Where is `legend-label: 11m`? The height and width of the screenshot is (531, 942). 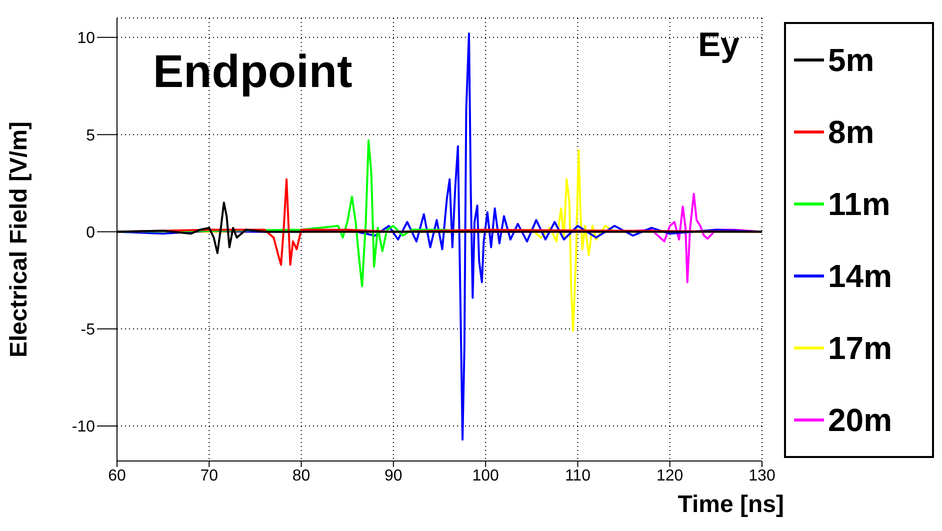
legend-label: 11m is located at coordinates (859, 204).